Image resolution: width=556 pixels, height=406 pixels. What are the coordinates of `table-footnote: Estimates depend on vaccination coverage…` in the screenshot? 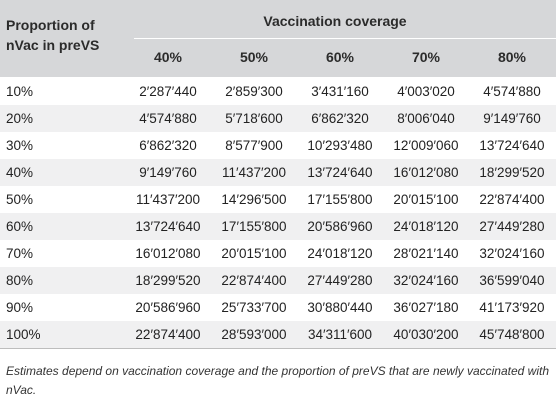 It's located at (277, 380).